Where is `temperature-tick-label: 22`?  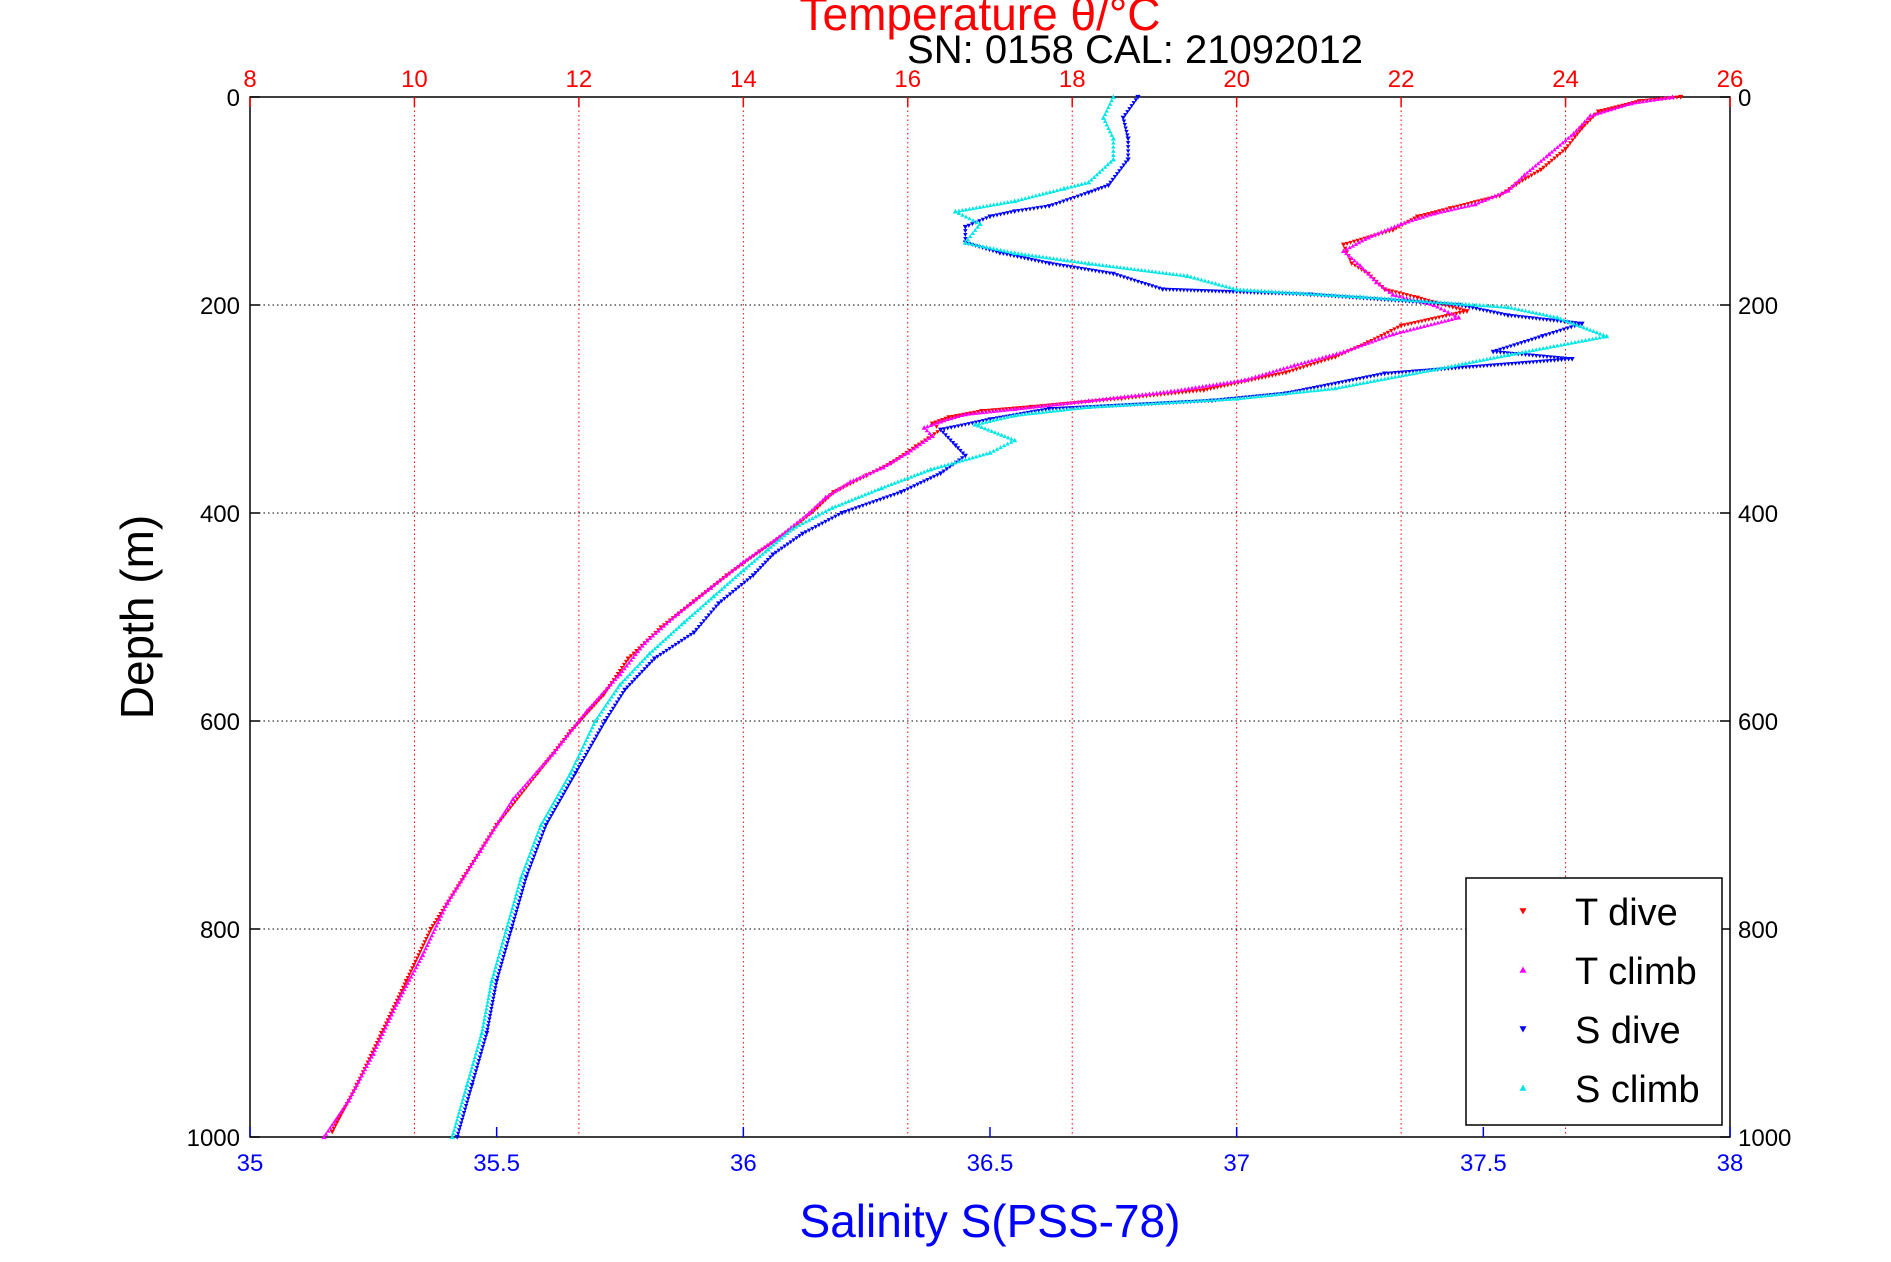 temperature-tick-label: 22 is located at coordinates (1401, 79).